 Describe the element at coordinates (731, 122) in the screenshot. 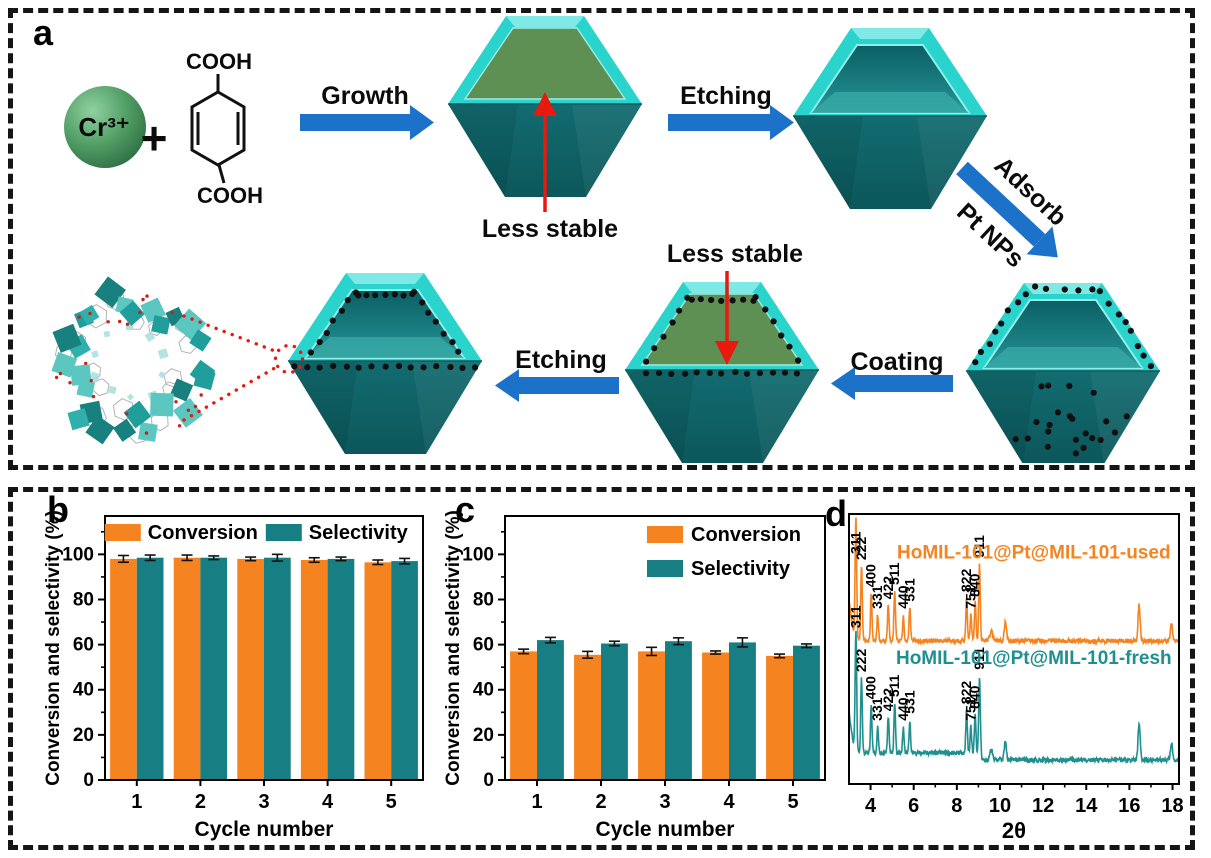

I see `etching-top-arrow` at that location.